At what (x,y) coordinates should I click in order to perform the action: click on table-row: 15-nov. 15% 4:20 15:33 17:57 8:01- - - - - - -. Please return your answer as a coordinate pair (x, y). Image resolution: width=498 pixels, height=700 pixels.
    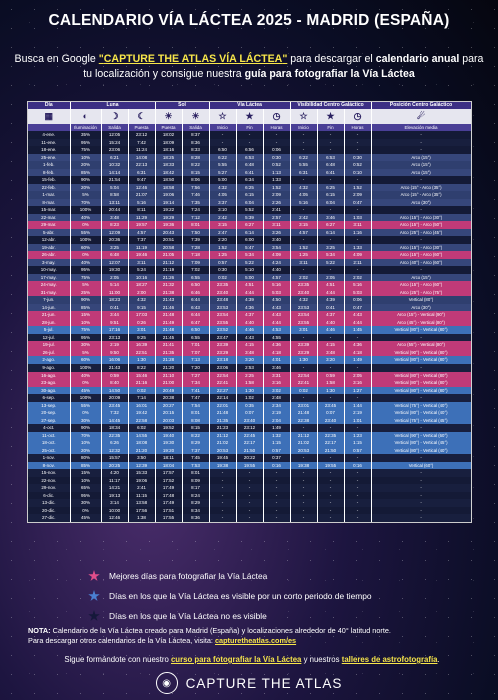
    Looking at the image, I should click on (250, 473).